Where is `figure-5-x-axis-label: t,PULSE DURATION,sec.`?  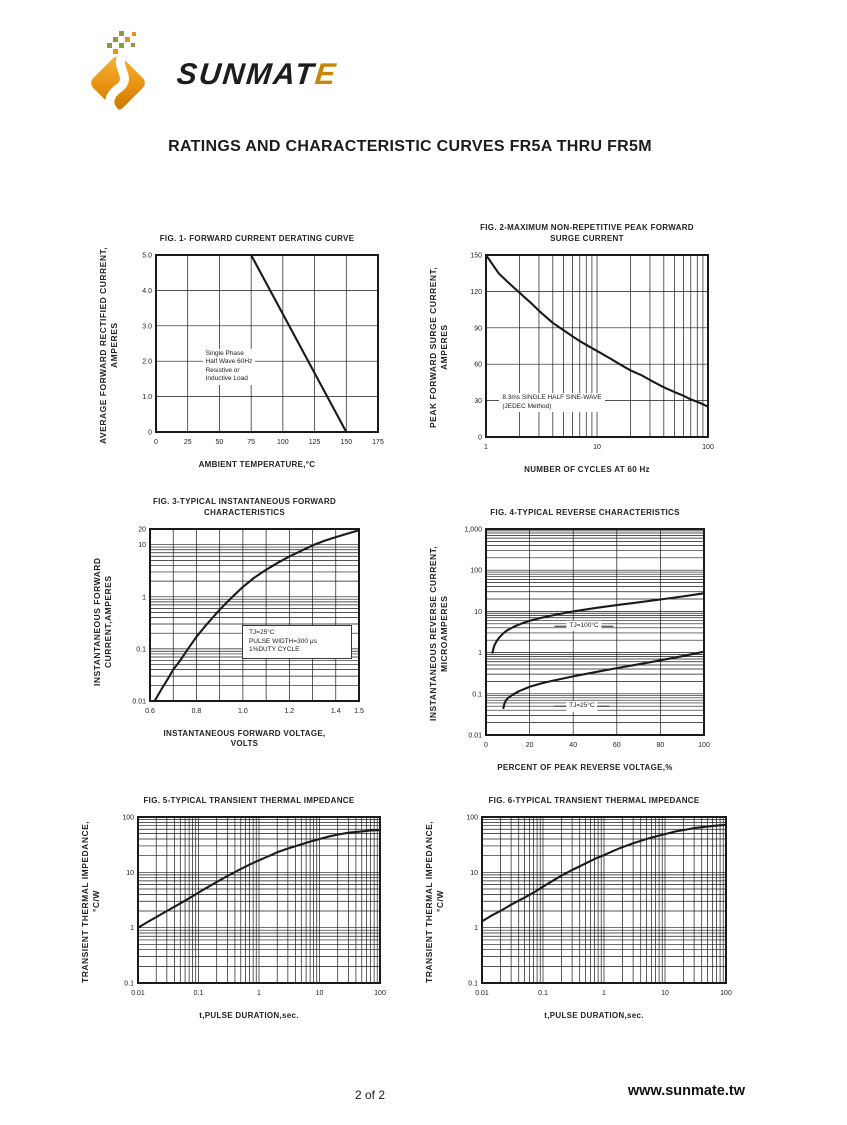 figure-5-x-axis-label: t,PULSE DURATION,sec. is located at coordinates (249, 1015).